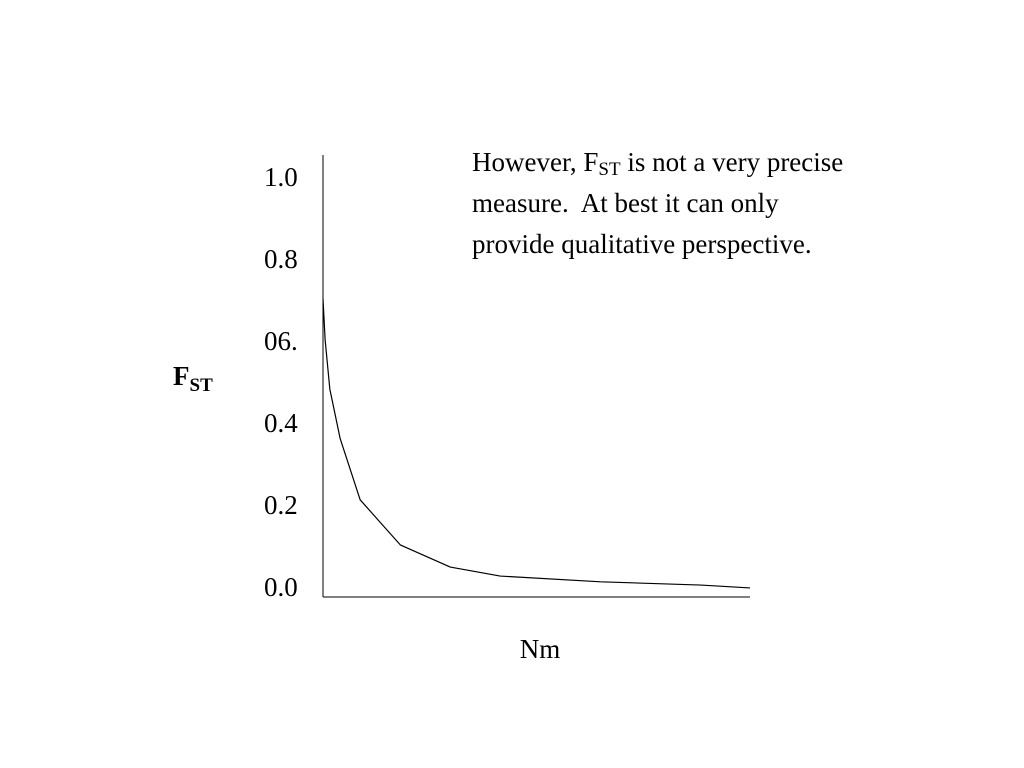 The height and width of the screenshot is (768, 1024). I want to click on y-tick-label: 06., so click(281, 341).